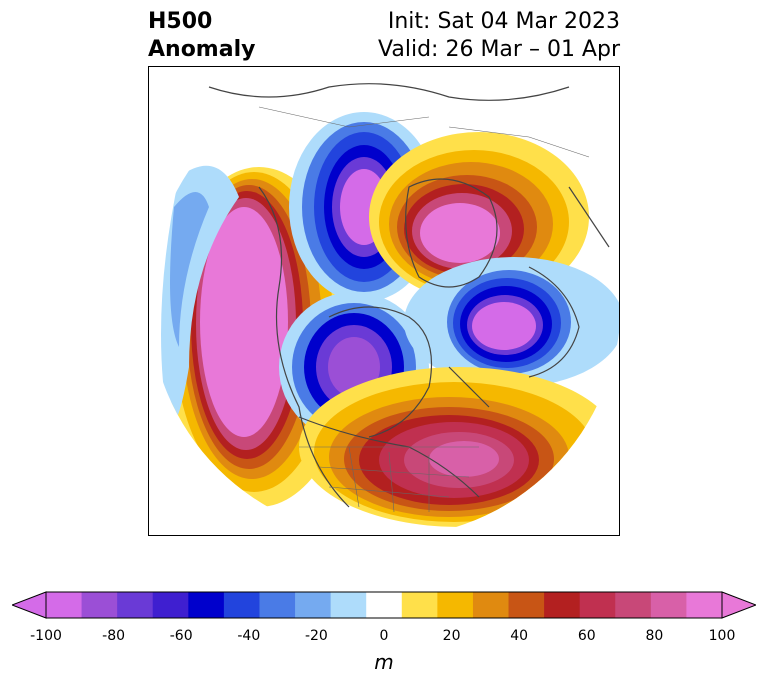 This screenshot has height=686, width=768. What do you see at coordinates (249, 636) in the screenshot?
I see `colorbar-tick-label: -40` at bounding box center [249, 636].